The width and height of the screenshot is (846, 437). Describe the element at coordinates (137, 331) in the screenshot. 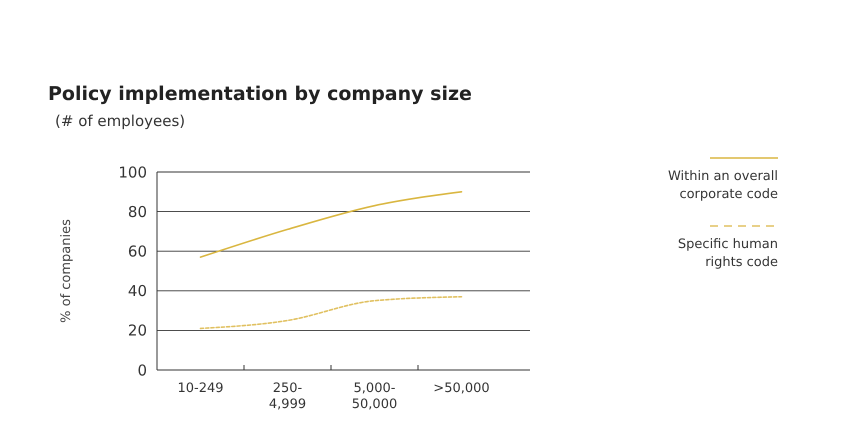

I see `y-tick-label: 20` at that location.